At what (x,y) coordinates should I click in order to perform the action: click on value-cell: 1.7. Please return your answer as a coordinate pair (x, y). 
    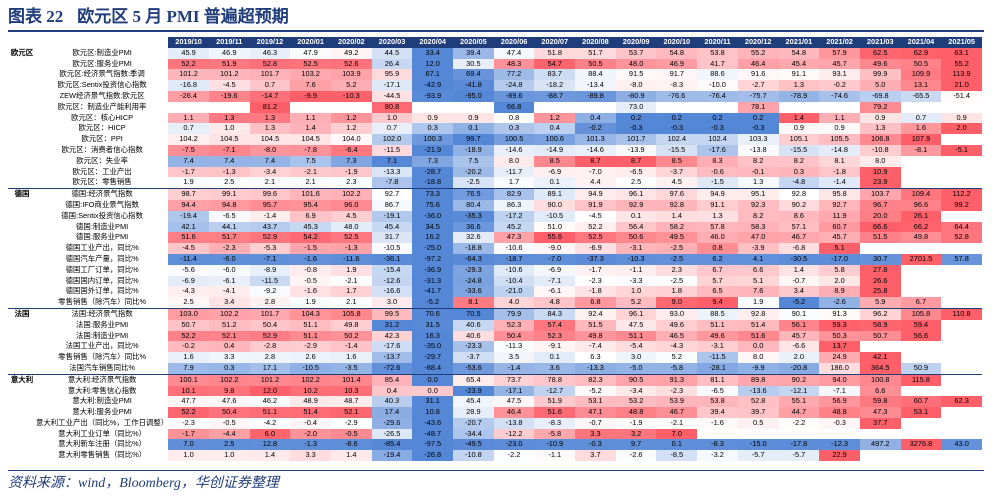
    Looking at the image, I should click on (351, 292).